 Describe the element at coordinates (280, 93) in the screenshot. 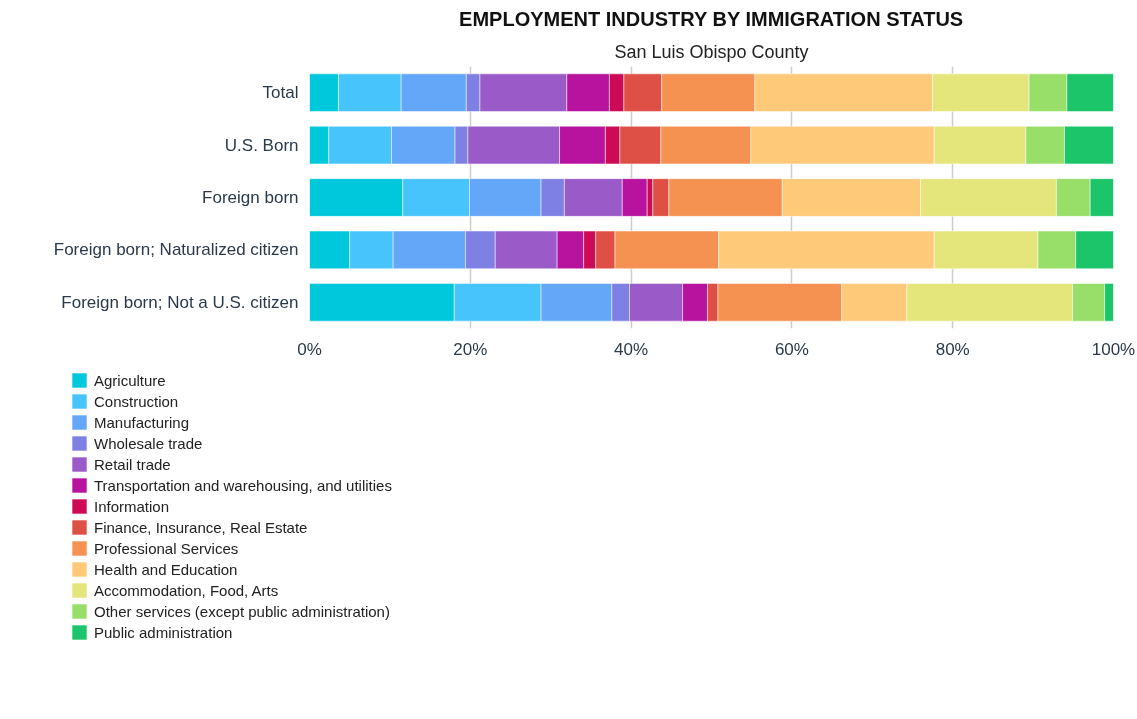

I see `y-tick-label: Total` at that location.